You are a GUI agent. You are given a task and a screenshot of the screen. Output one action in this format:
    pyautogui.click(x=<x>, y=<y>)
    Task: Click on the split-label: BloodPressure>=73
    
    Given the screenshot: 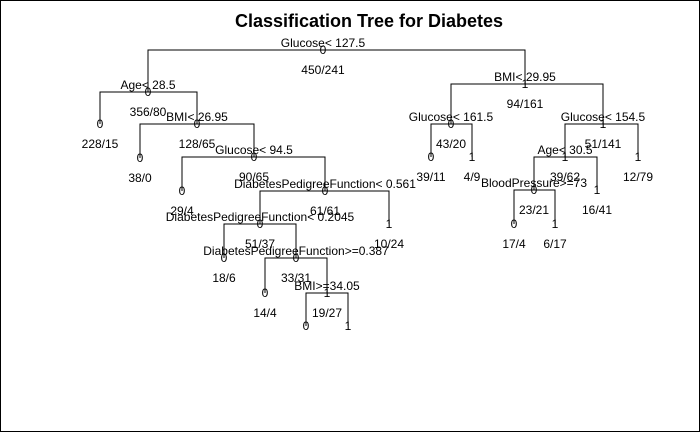 What is the action you would take?
    pyautogui.click(x=534, y=183)
    